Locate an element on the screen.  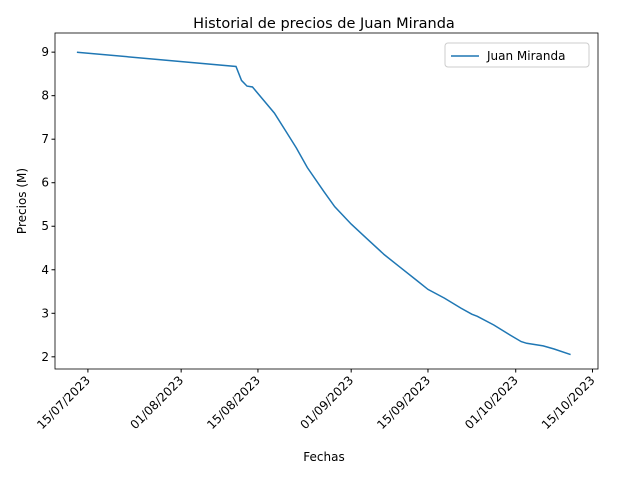
x-tick-label: 15/07/2023 is located at coordinates (63, 402).